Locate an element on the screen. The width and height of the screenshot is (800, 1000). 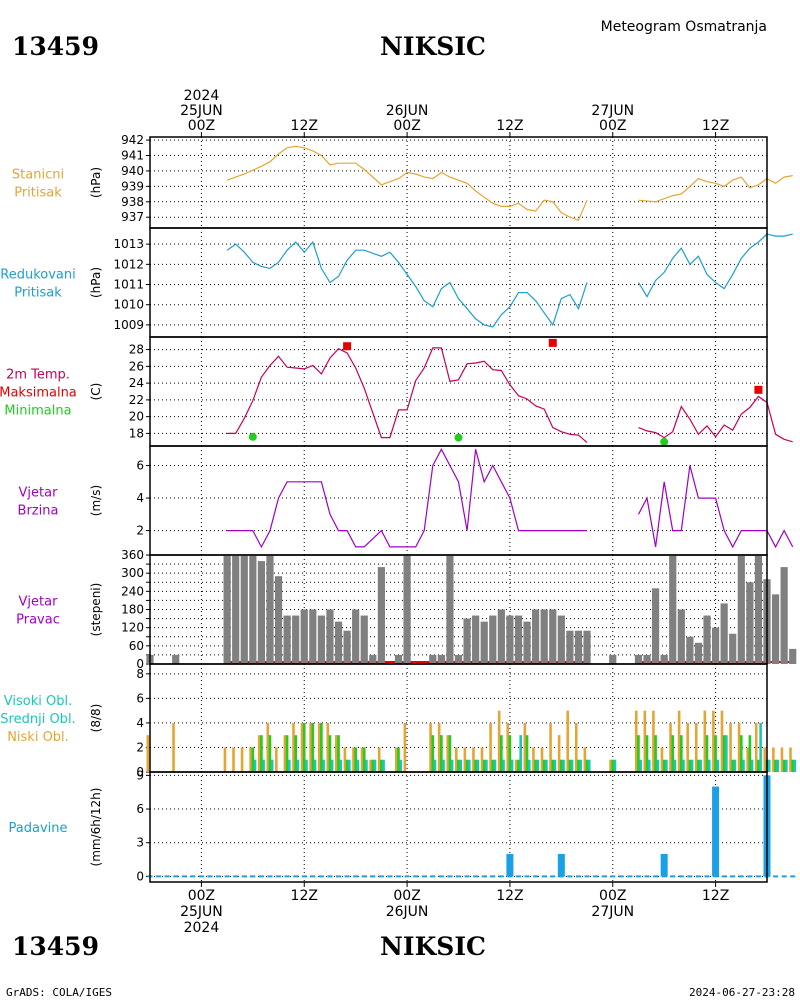
pressure-line is located at coordinates (715, 189).